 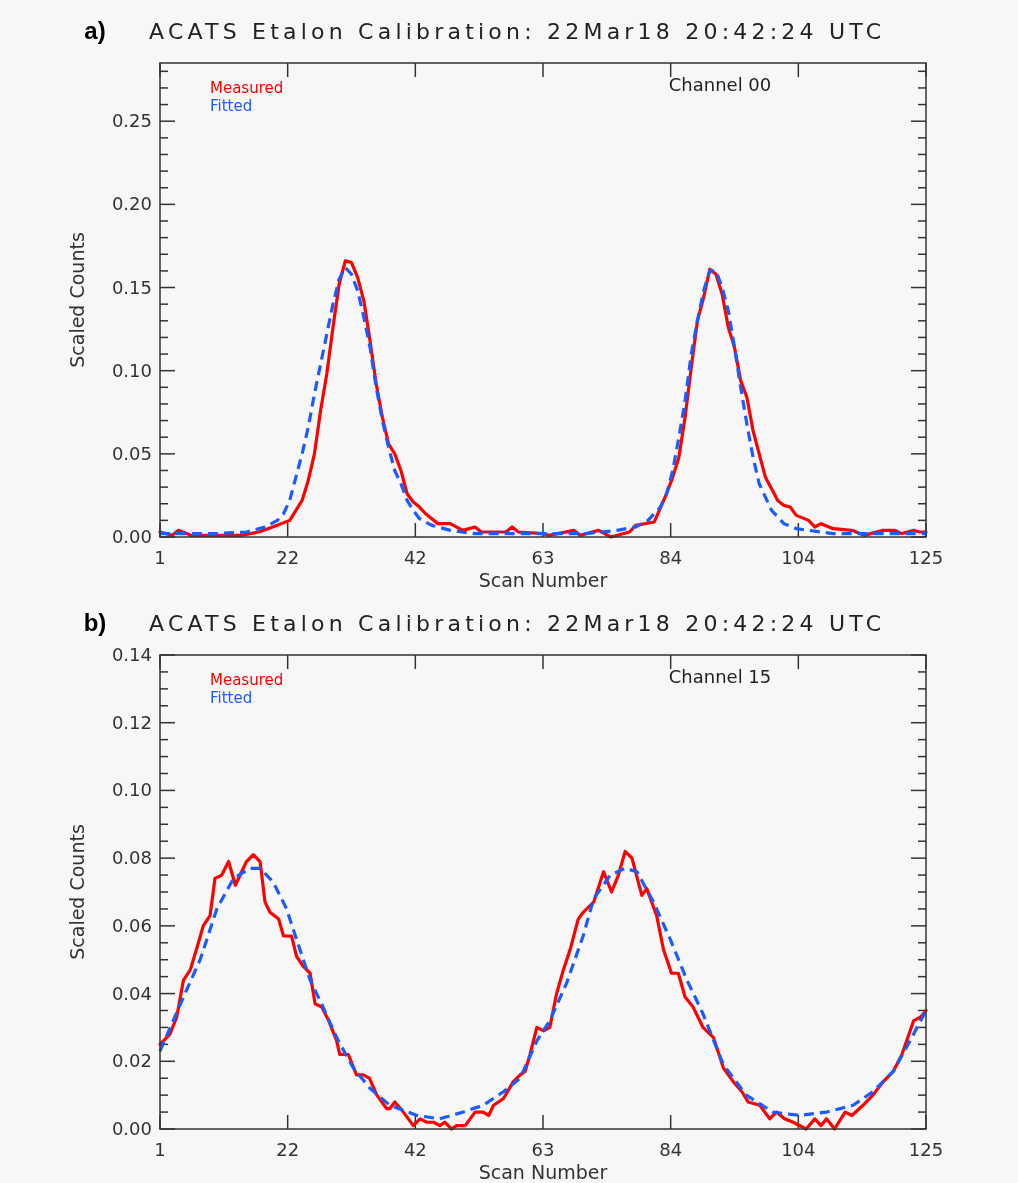 What do you see at coordinates (131, 453) in the screenshot?
I see `y-tick-label: 0.05` at bounding box center [131, 453].